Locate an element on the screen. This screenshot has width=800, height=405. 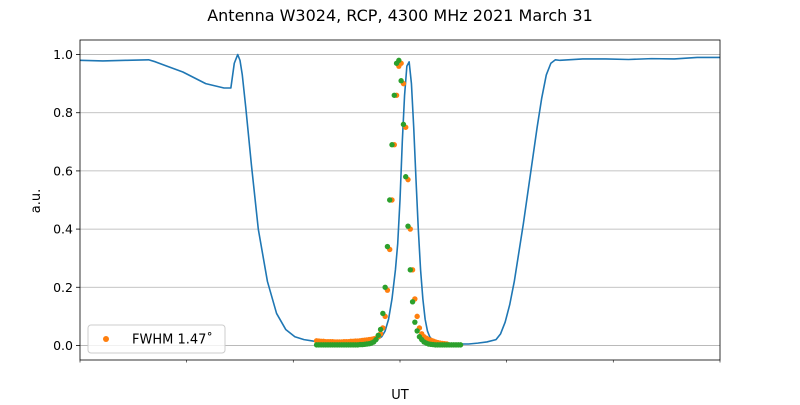
legend: FWHM 1.47˚ is located at coordinates (156, 339).